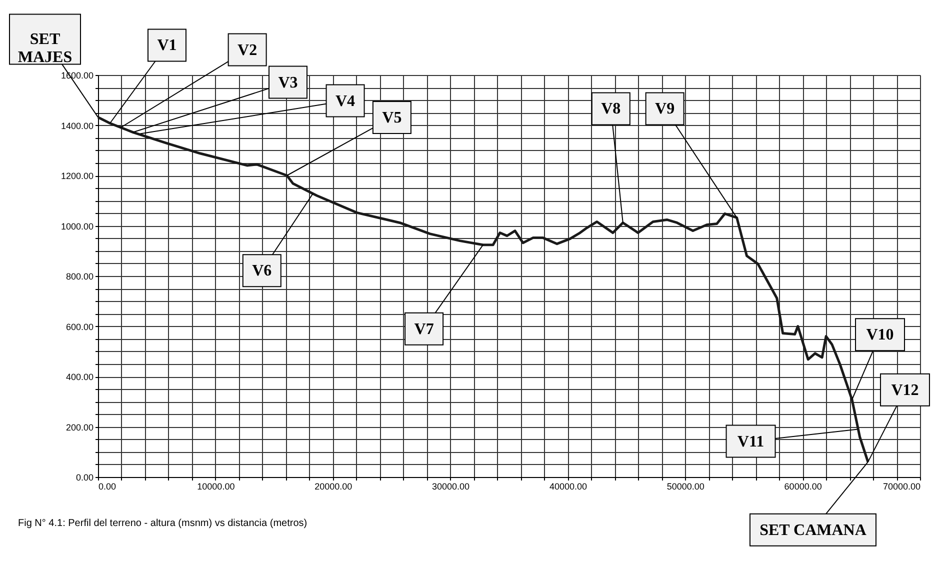 The width and height of the screenshot is (951, 563). Describe the element at coordinates (77, 176) in the screenshot. I see `y-tick-label: 1200.00` at that location.